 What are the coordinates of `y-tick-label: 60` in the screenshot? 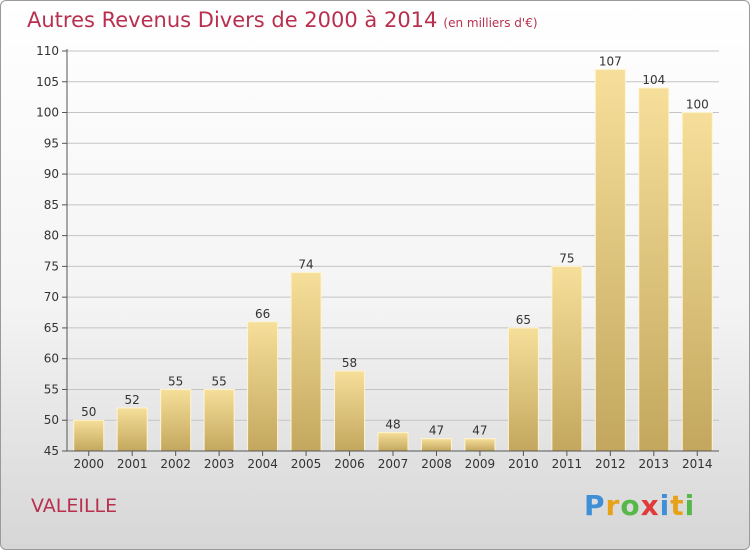 It's located at (51, 359).